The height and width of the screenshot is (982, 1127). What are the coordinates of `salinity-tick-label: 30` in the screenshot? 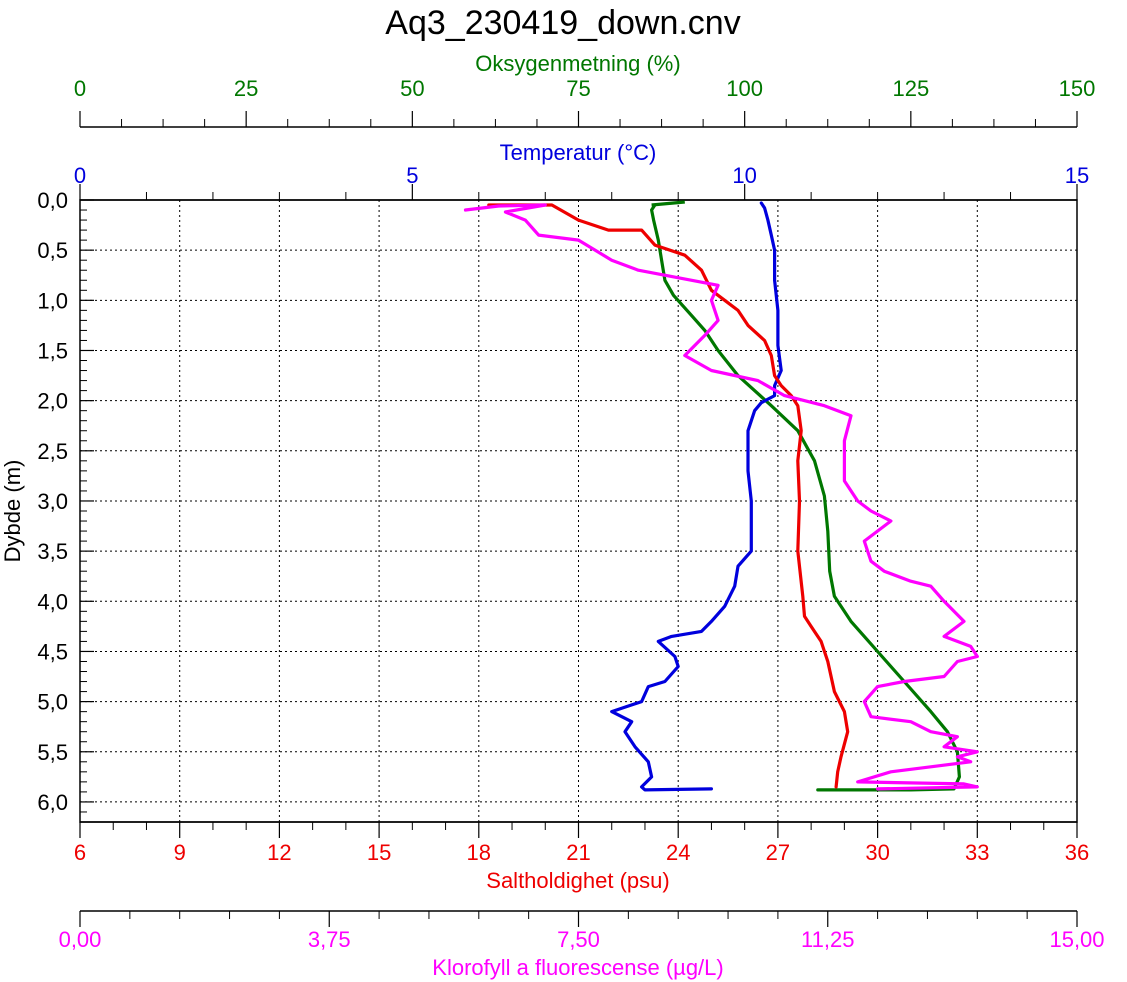 It's located at (877, 852).